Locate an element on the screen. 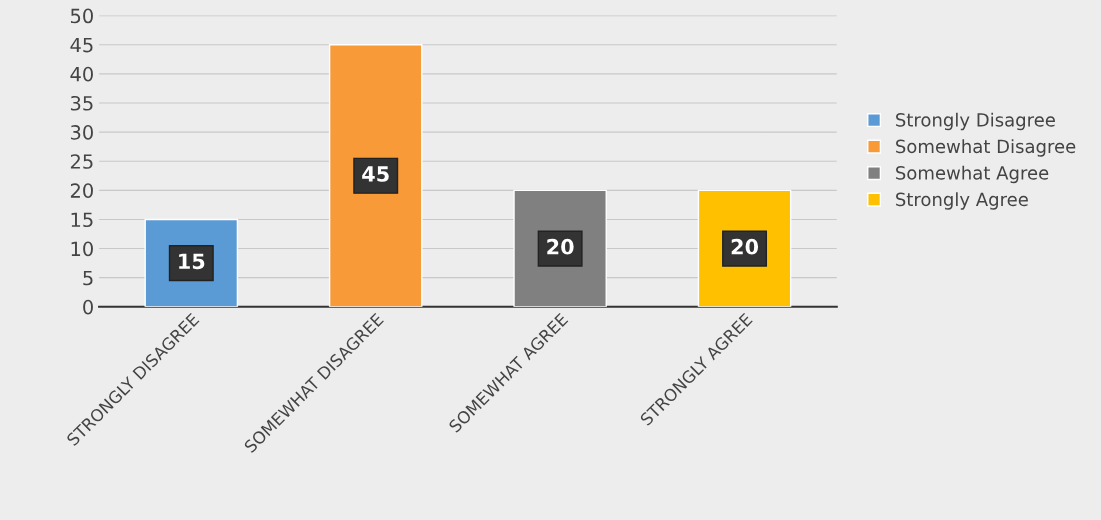 This screenshot has height=520, width=1101. legend-label: Strongly Agree is located at coordinates (962, 201).